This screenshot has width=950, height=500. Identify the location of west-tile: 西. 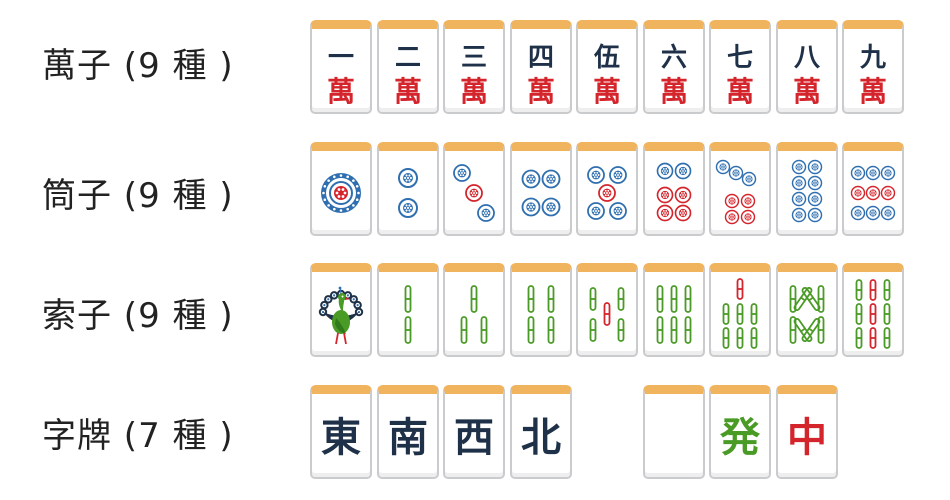
(474, 432).